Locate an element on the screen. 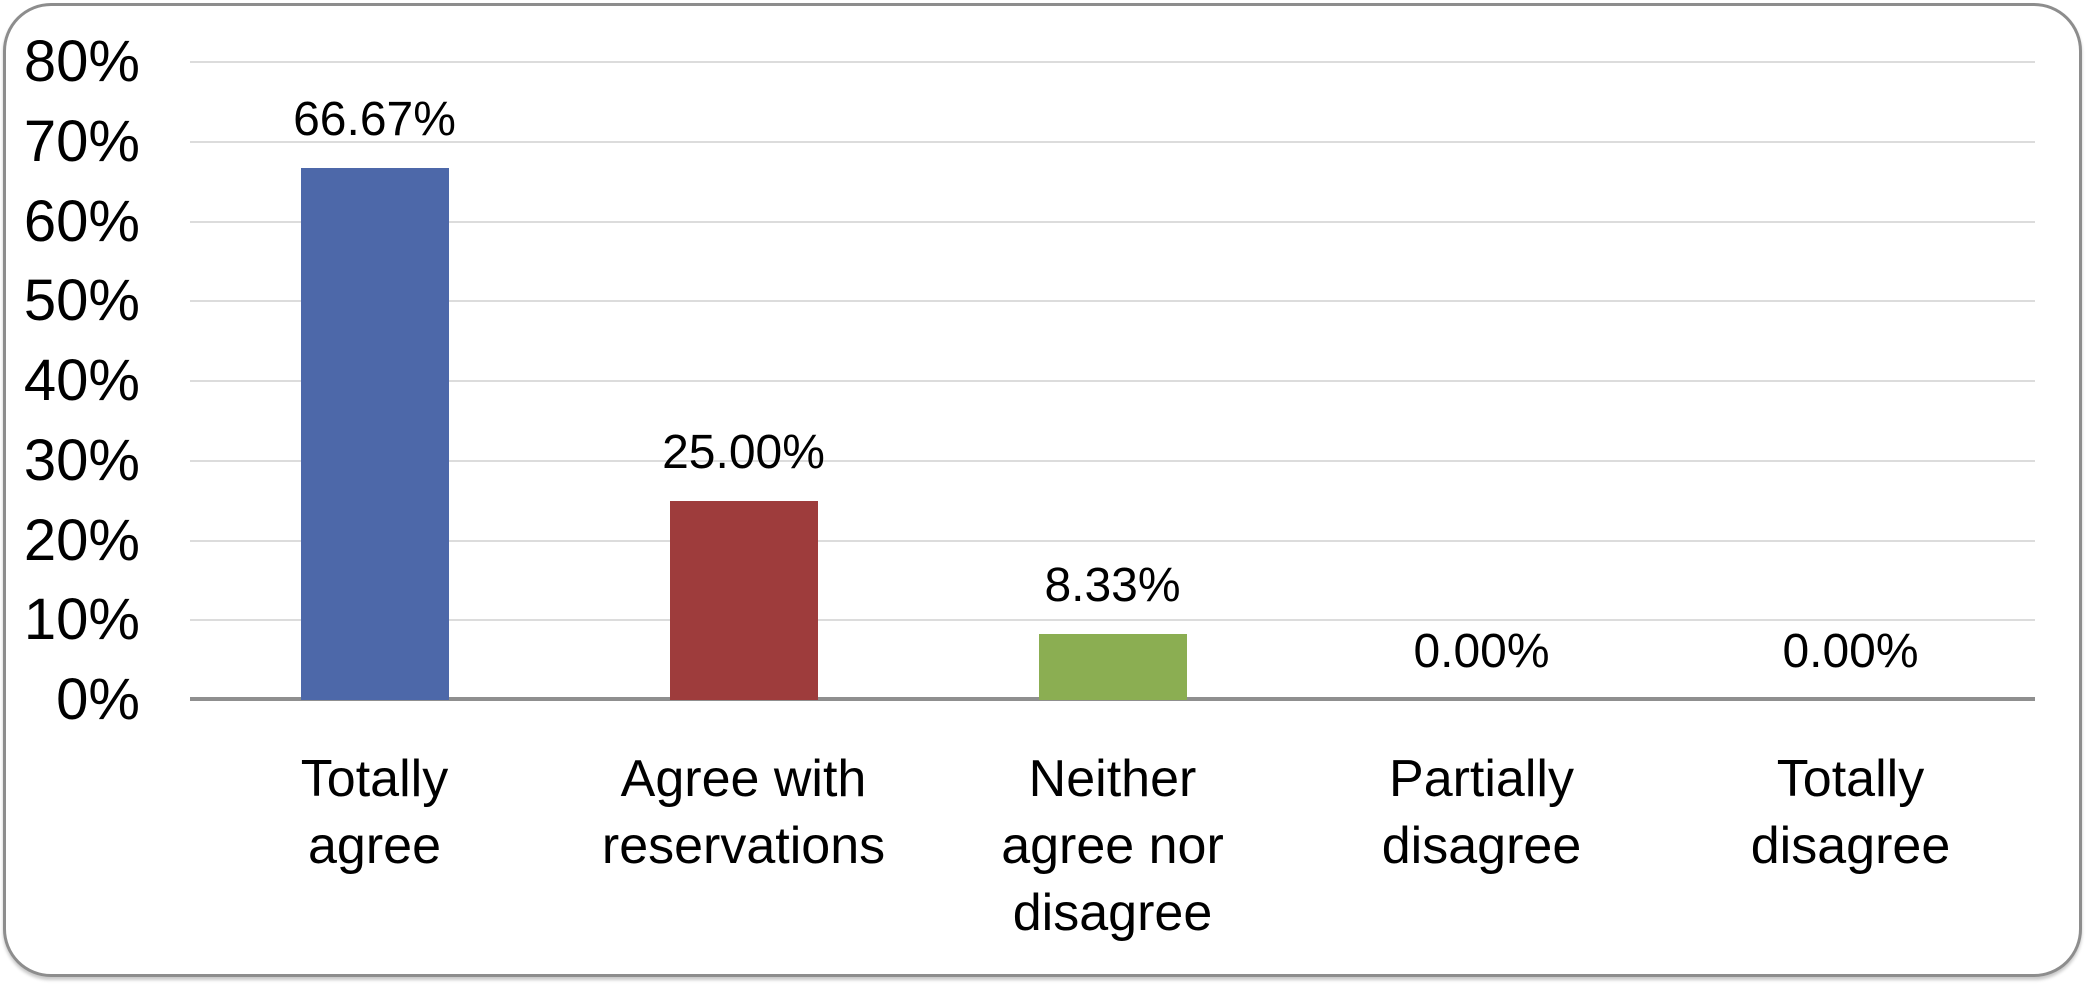 Image resolution: width=2091 pixels, height=986 pixels. value-label: 66.67% is located at coordinates (374, 120).